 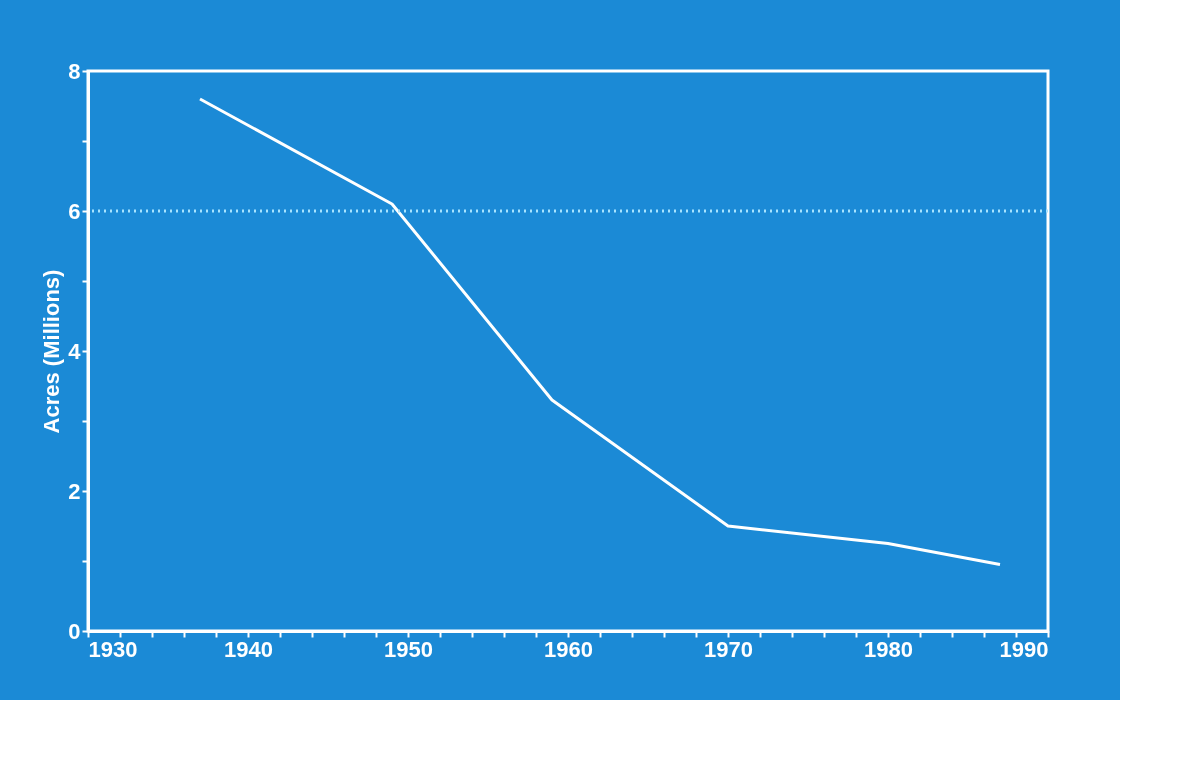 I want to click on y-tick-label: 6, so click(x=74, y=211).